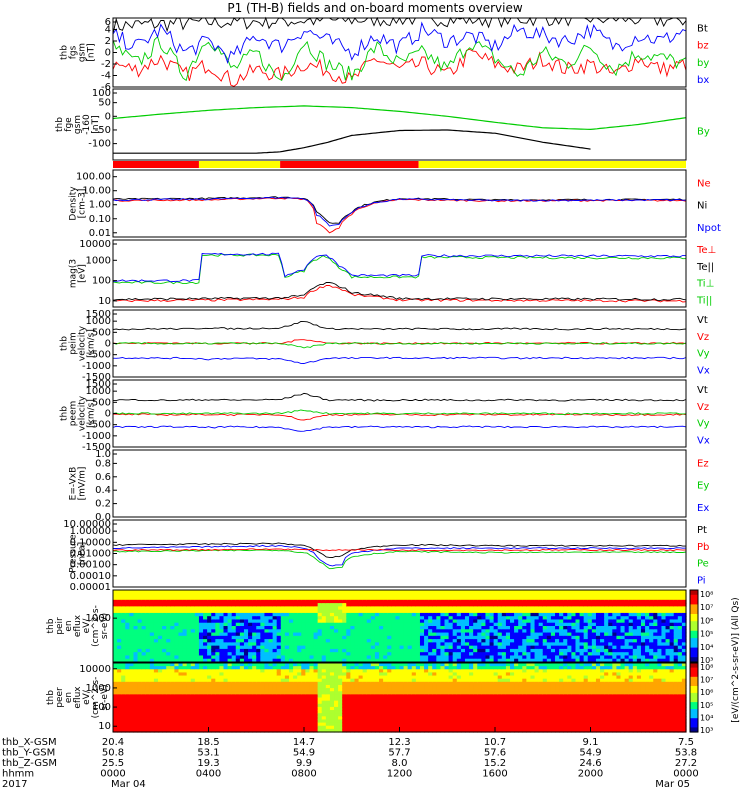 The width and height of the screenshot is (750, 800). Describe the element at coordinates (400, 555) in the screenshot. I see `series-Pi-line` at that location.